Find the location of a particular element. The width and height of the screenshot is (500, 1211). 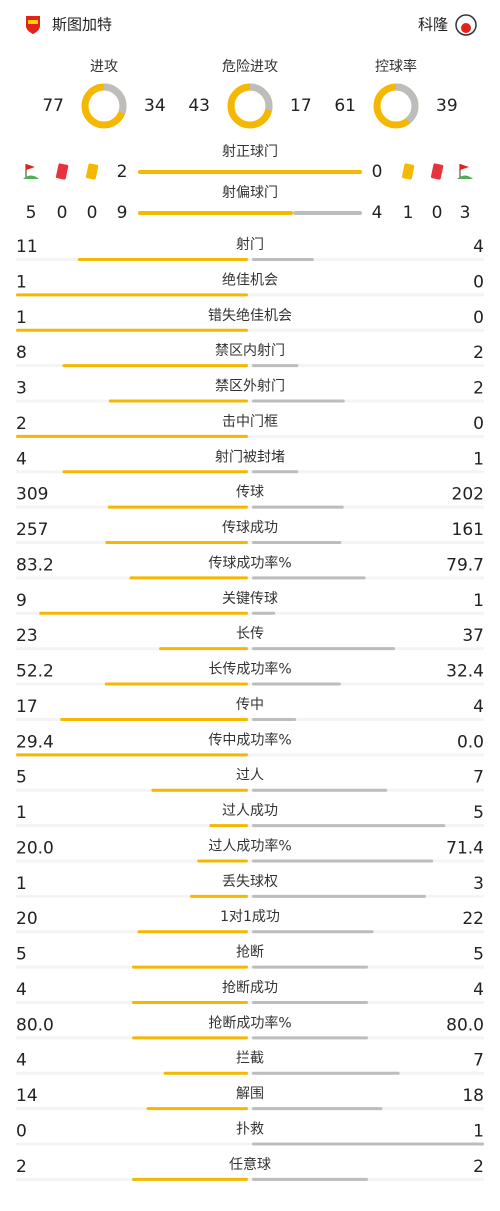

away-red: 0 is located at coordinates (437, 213).